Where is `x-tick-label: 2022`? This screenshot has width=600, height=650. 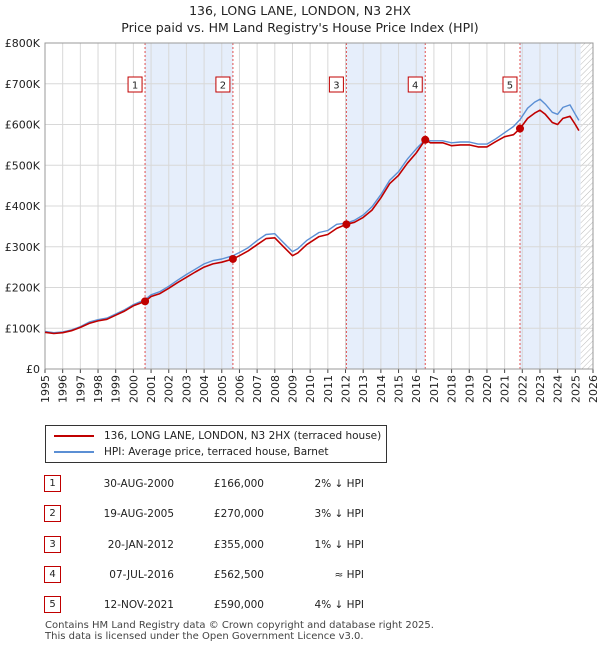
x-tick-label: 2022 is located at coordinates (522, 389).